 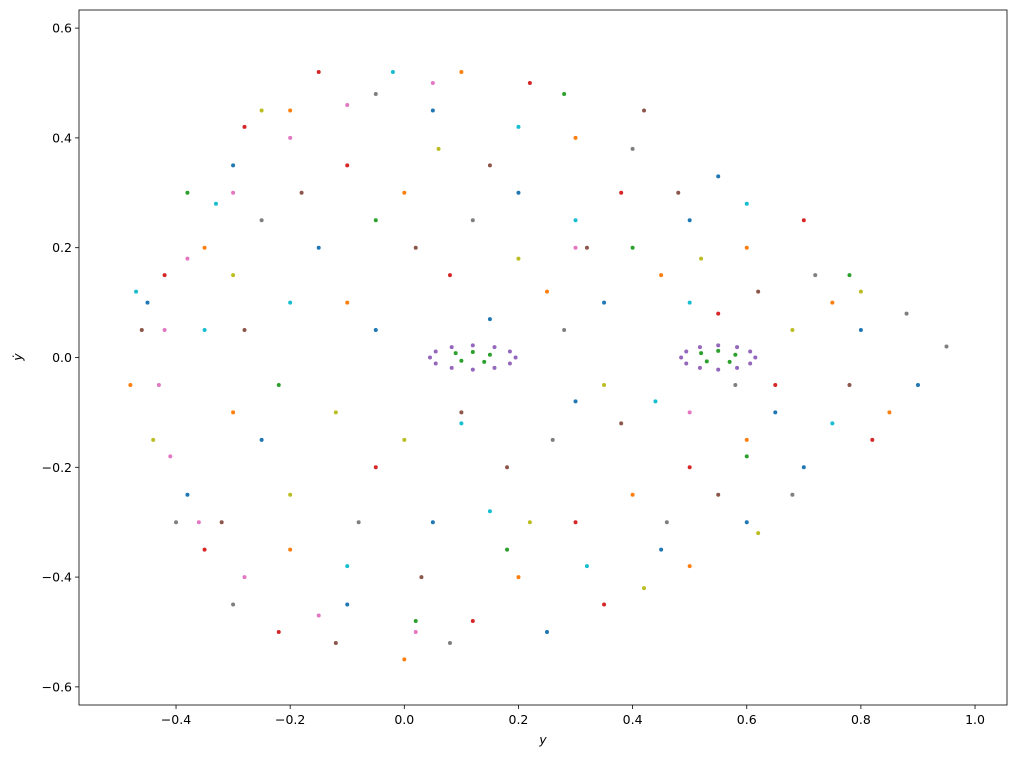 I want to click on y-tick-label: 0.6, so click(x=62, y=28).